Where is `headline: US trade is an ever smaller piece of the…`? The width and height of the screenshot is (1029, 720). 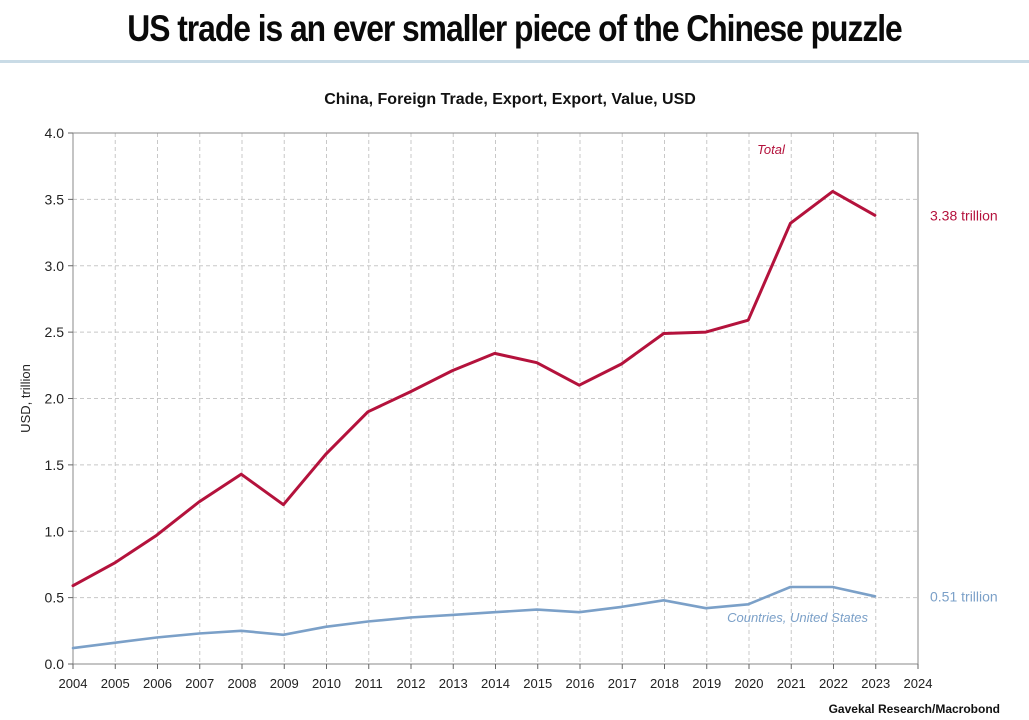 headline: US trade is an ever smaller piece of the… is located at coordinates (514, 28).